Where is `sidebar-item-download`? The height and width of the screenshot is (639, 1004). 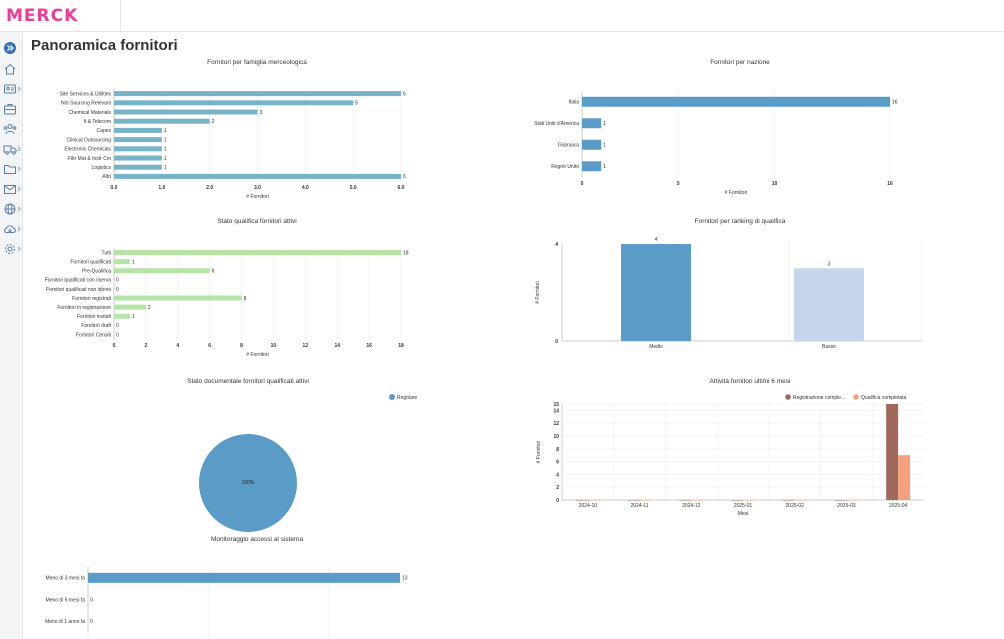 sidebar-item-download is located at coordinates (12, 229).